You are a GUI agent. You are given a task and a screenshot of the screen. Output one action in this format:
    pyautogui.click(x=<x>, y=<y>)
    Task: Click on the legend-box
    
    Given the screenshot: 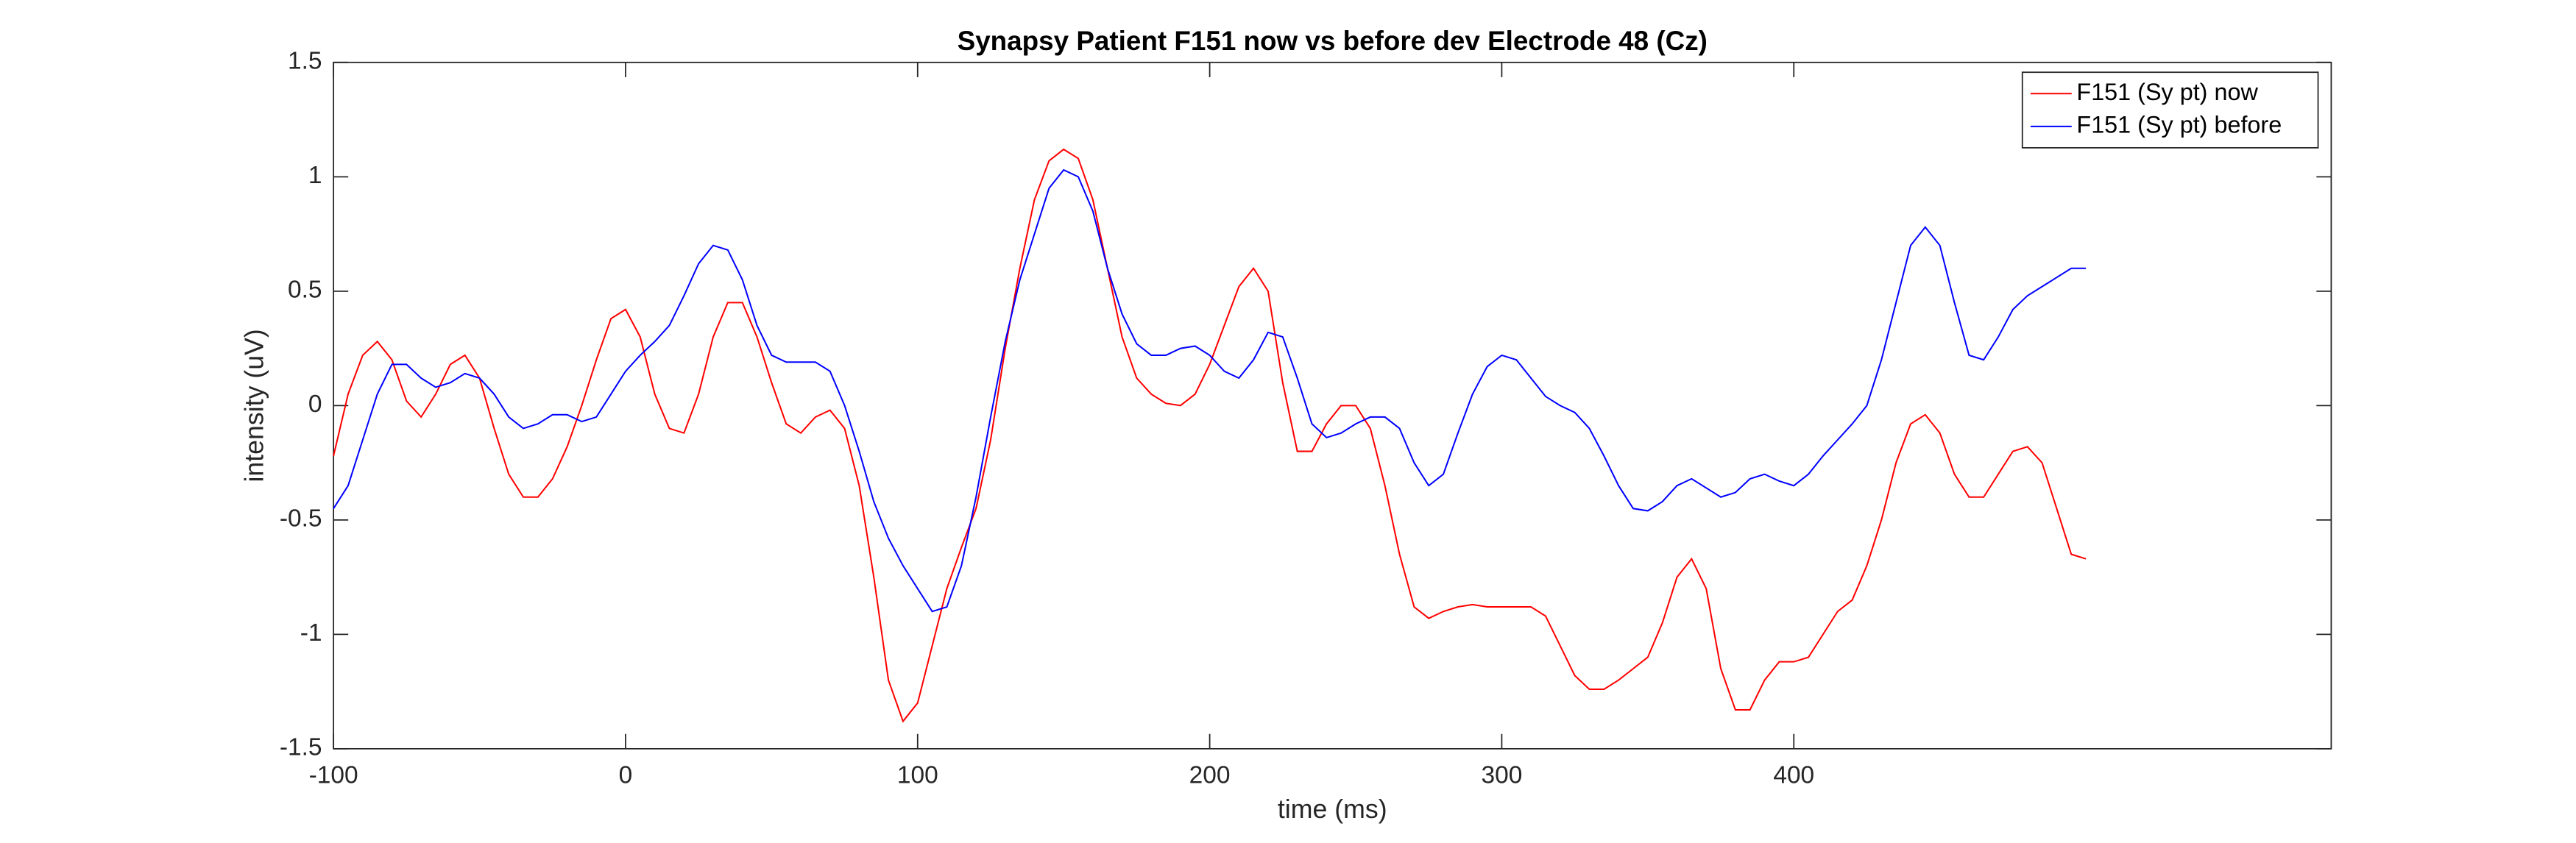 What is the action you would take?
    pyautogui.click(x=2170, y=110)
    